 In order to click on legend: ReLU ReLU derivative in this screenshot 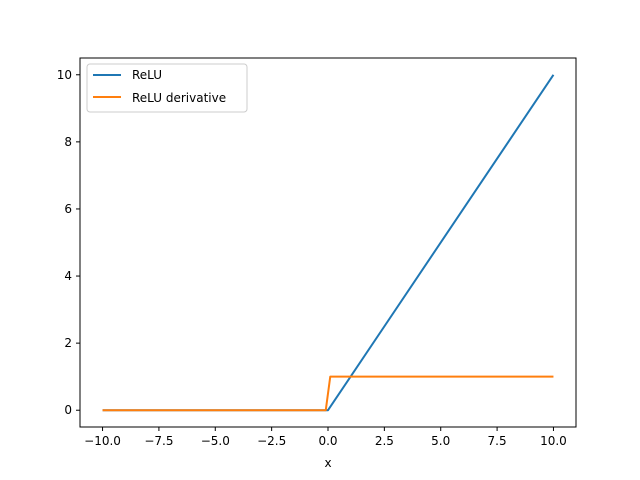, I will do `click(167, 88)`.